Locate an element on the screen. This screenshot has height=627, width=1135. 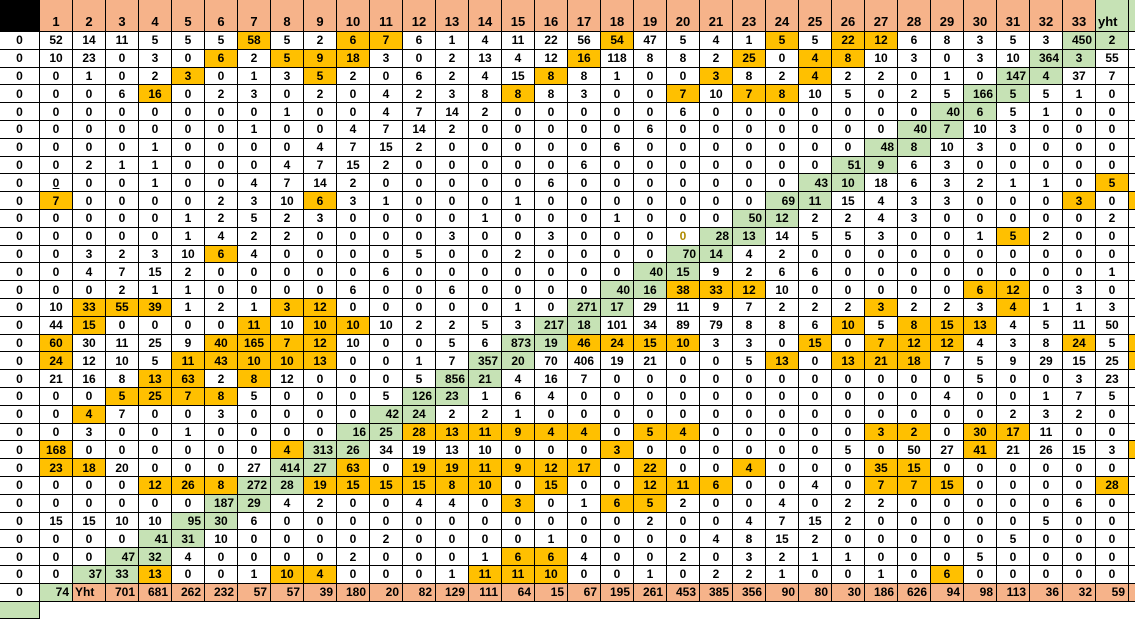
table-cell: 9 is located at coordinates (320, 58).